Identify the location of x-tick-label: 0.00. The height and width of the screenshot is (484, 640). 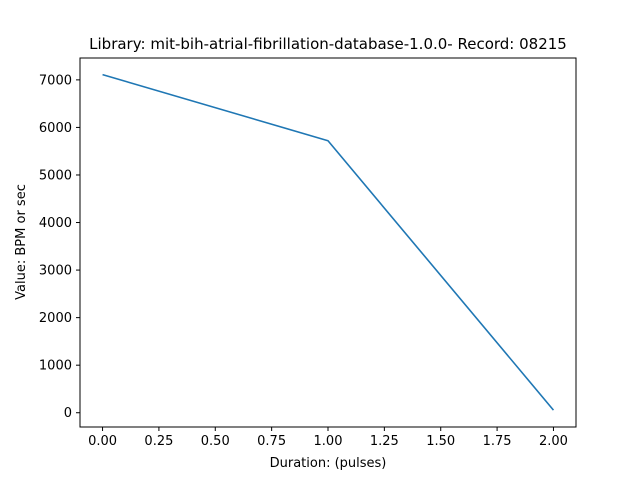
(102, 441).